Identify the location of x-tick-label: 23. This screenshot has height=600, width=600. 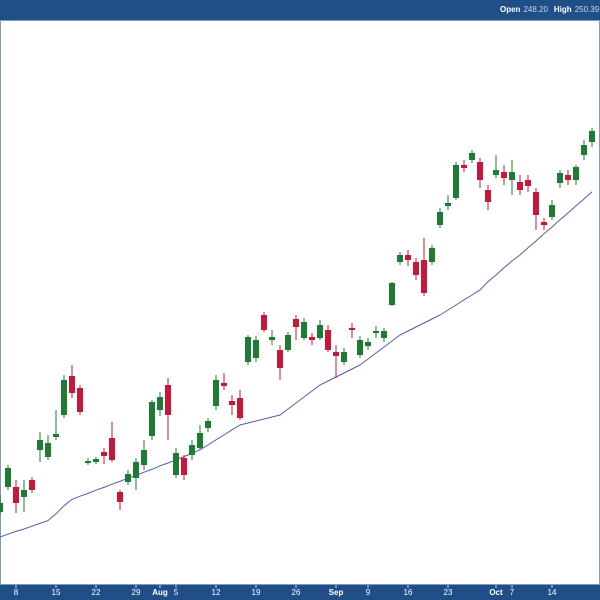
(448, 592).